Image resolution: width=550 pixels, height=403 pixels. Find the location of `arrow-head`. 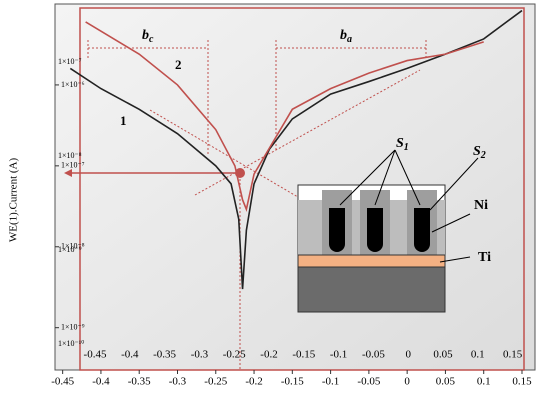

arrow-head is located at coordinates (68, 173).